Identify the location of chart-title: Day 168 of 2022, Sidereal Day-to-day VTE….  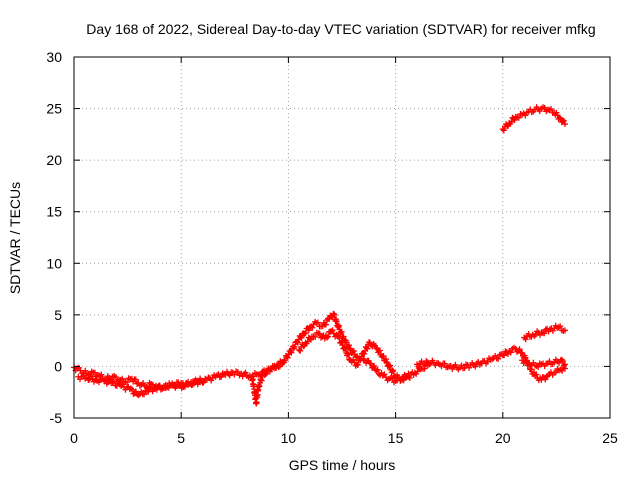
(340, 29).